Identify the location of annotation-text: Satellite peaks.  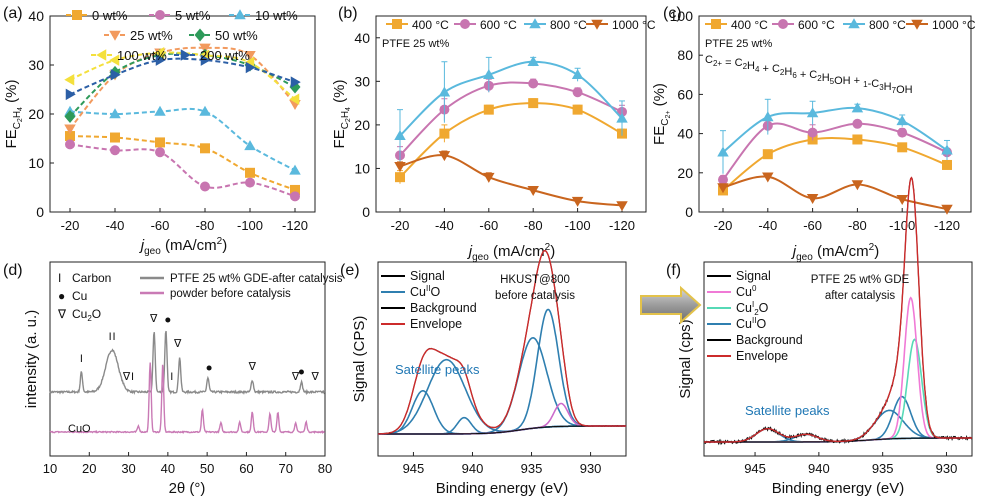
(787, 410).